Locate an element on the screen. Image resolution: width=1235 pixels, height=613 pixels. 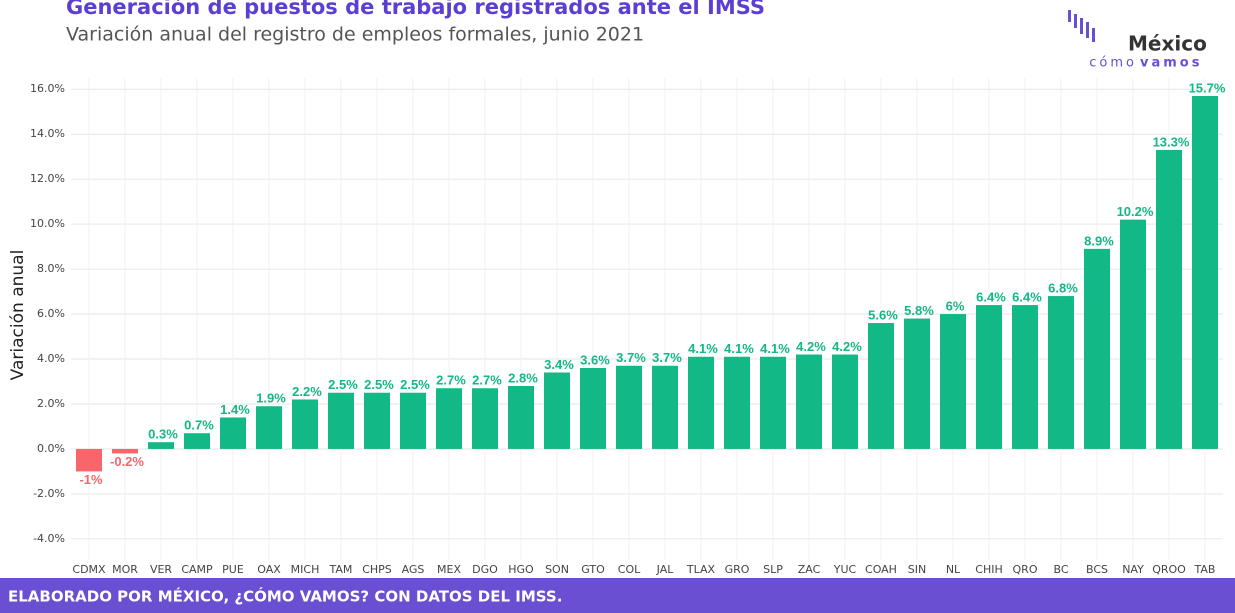
x-tick-label: COL is located at coordinates (629, 569).